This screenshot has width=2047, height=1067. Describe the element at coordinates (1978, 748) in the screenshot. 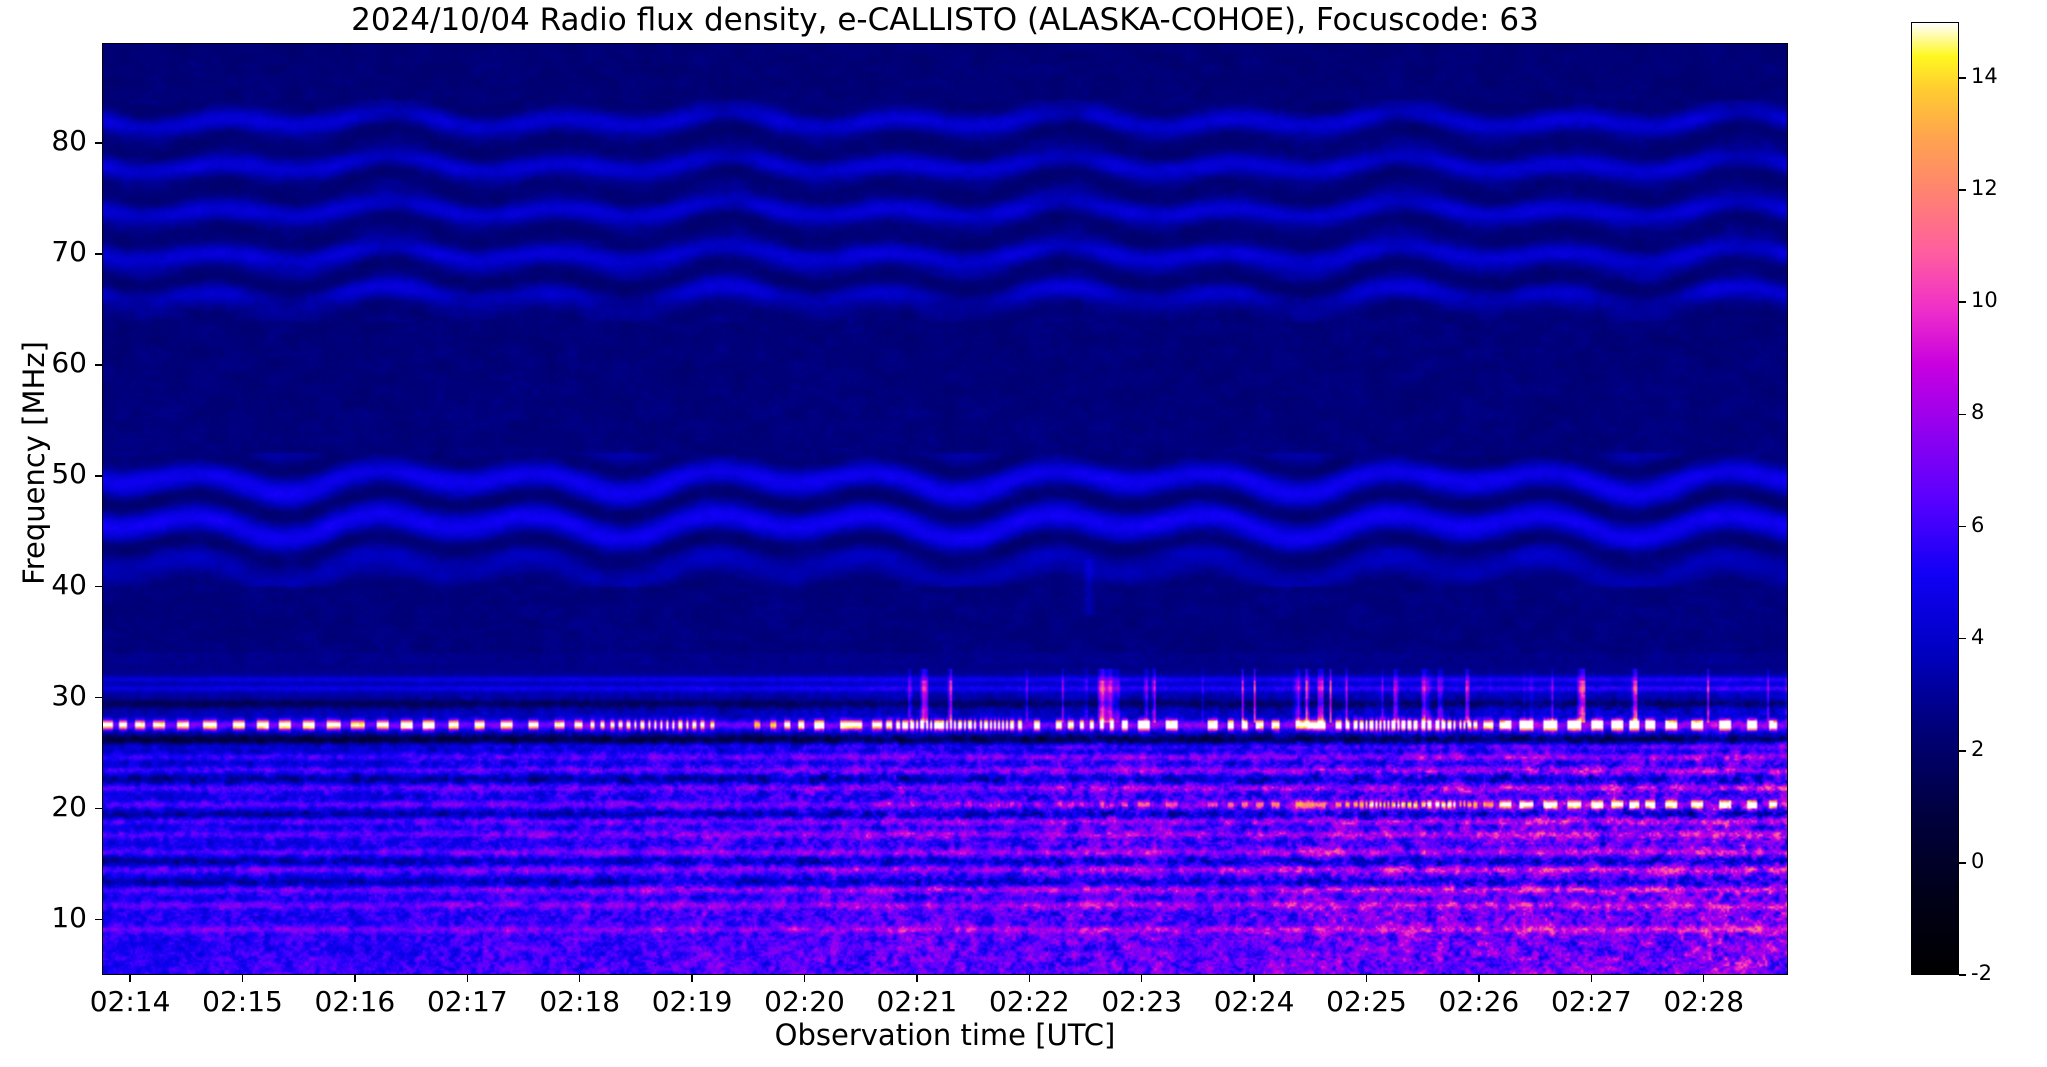

I see `colorbar-tick-label: 2` at that location.